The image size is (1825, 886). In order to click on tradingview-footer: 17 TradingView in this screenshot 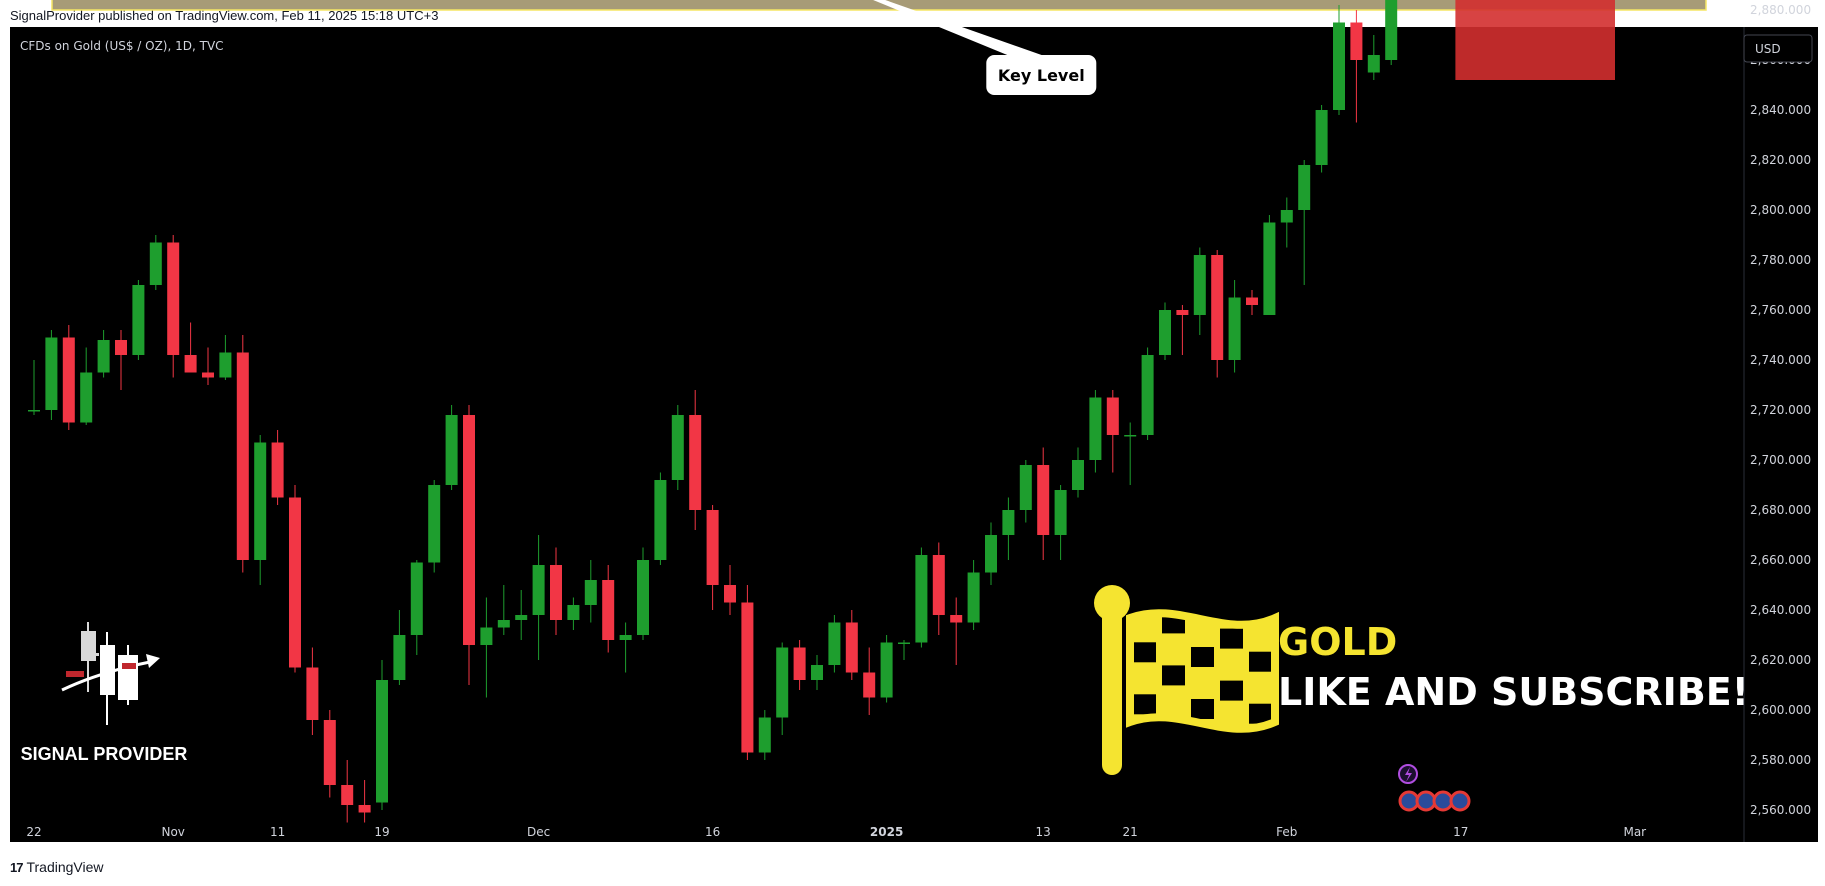, I will do `click(57, 867)`.